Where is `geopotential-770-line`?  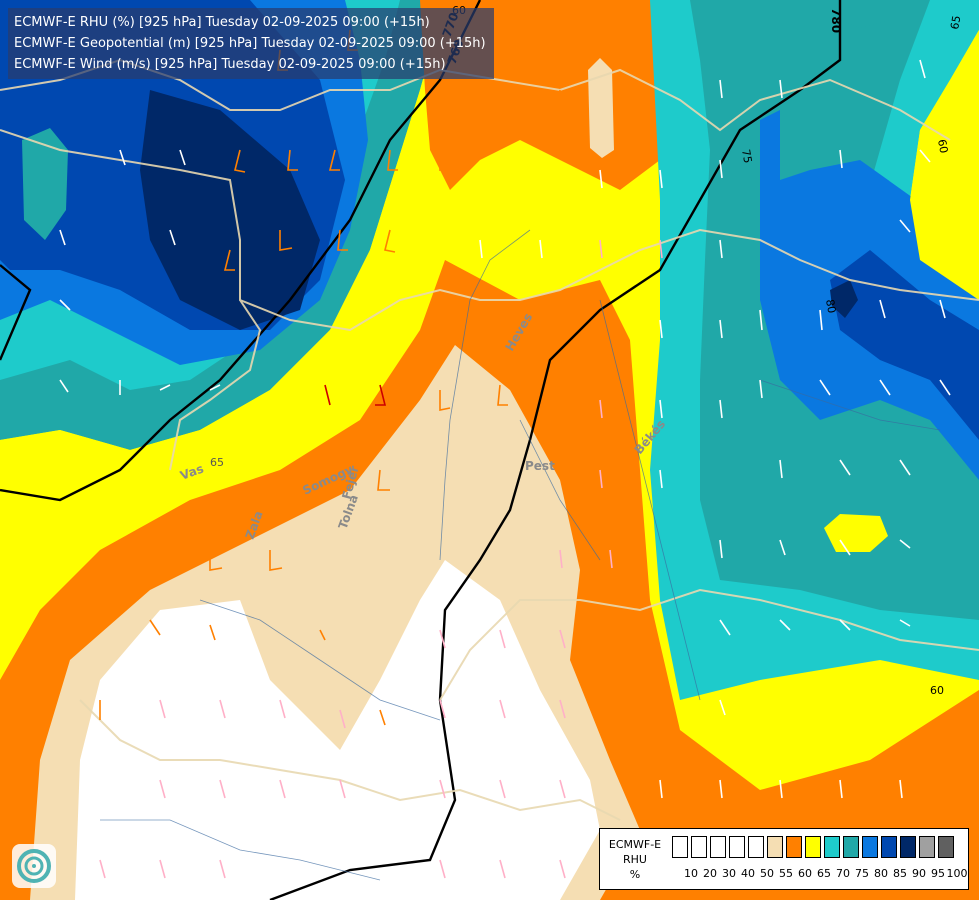
geopotential-770-line is located at coordinates (16, 312).